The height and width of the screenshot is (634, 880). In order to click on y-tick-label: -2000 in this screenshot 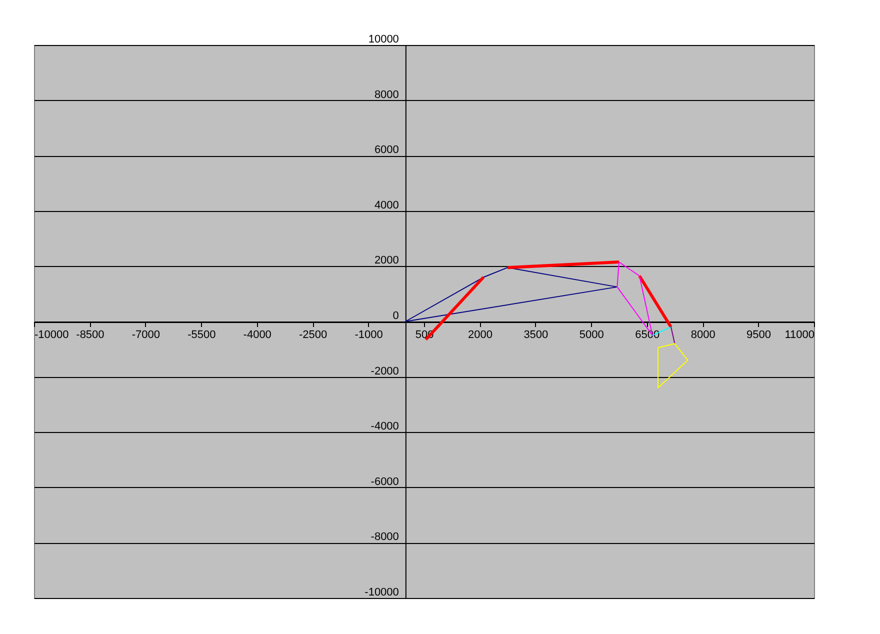, I will do `click(384, 371)`.